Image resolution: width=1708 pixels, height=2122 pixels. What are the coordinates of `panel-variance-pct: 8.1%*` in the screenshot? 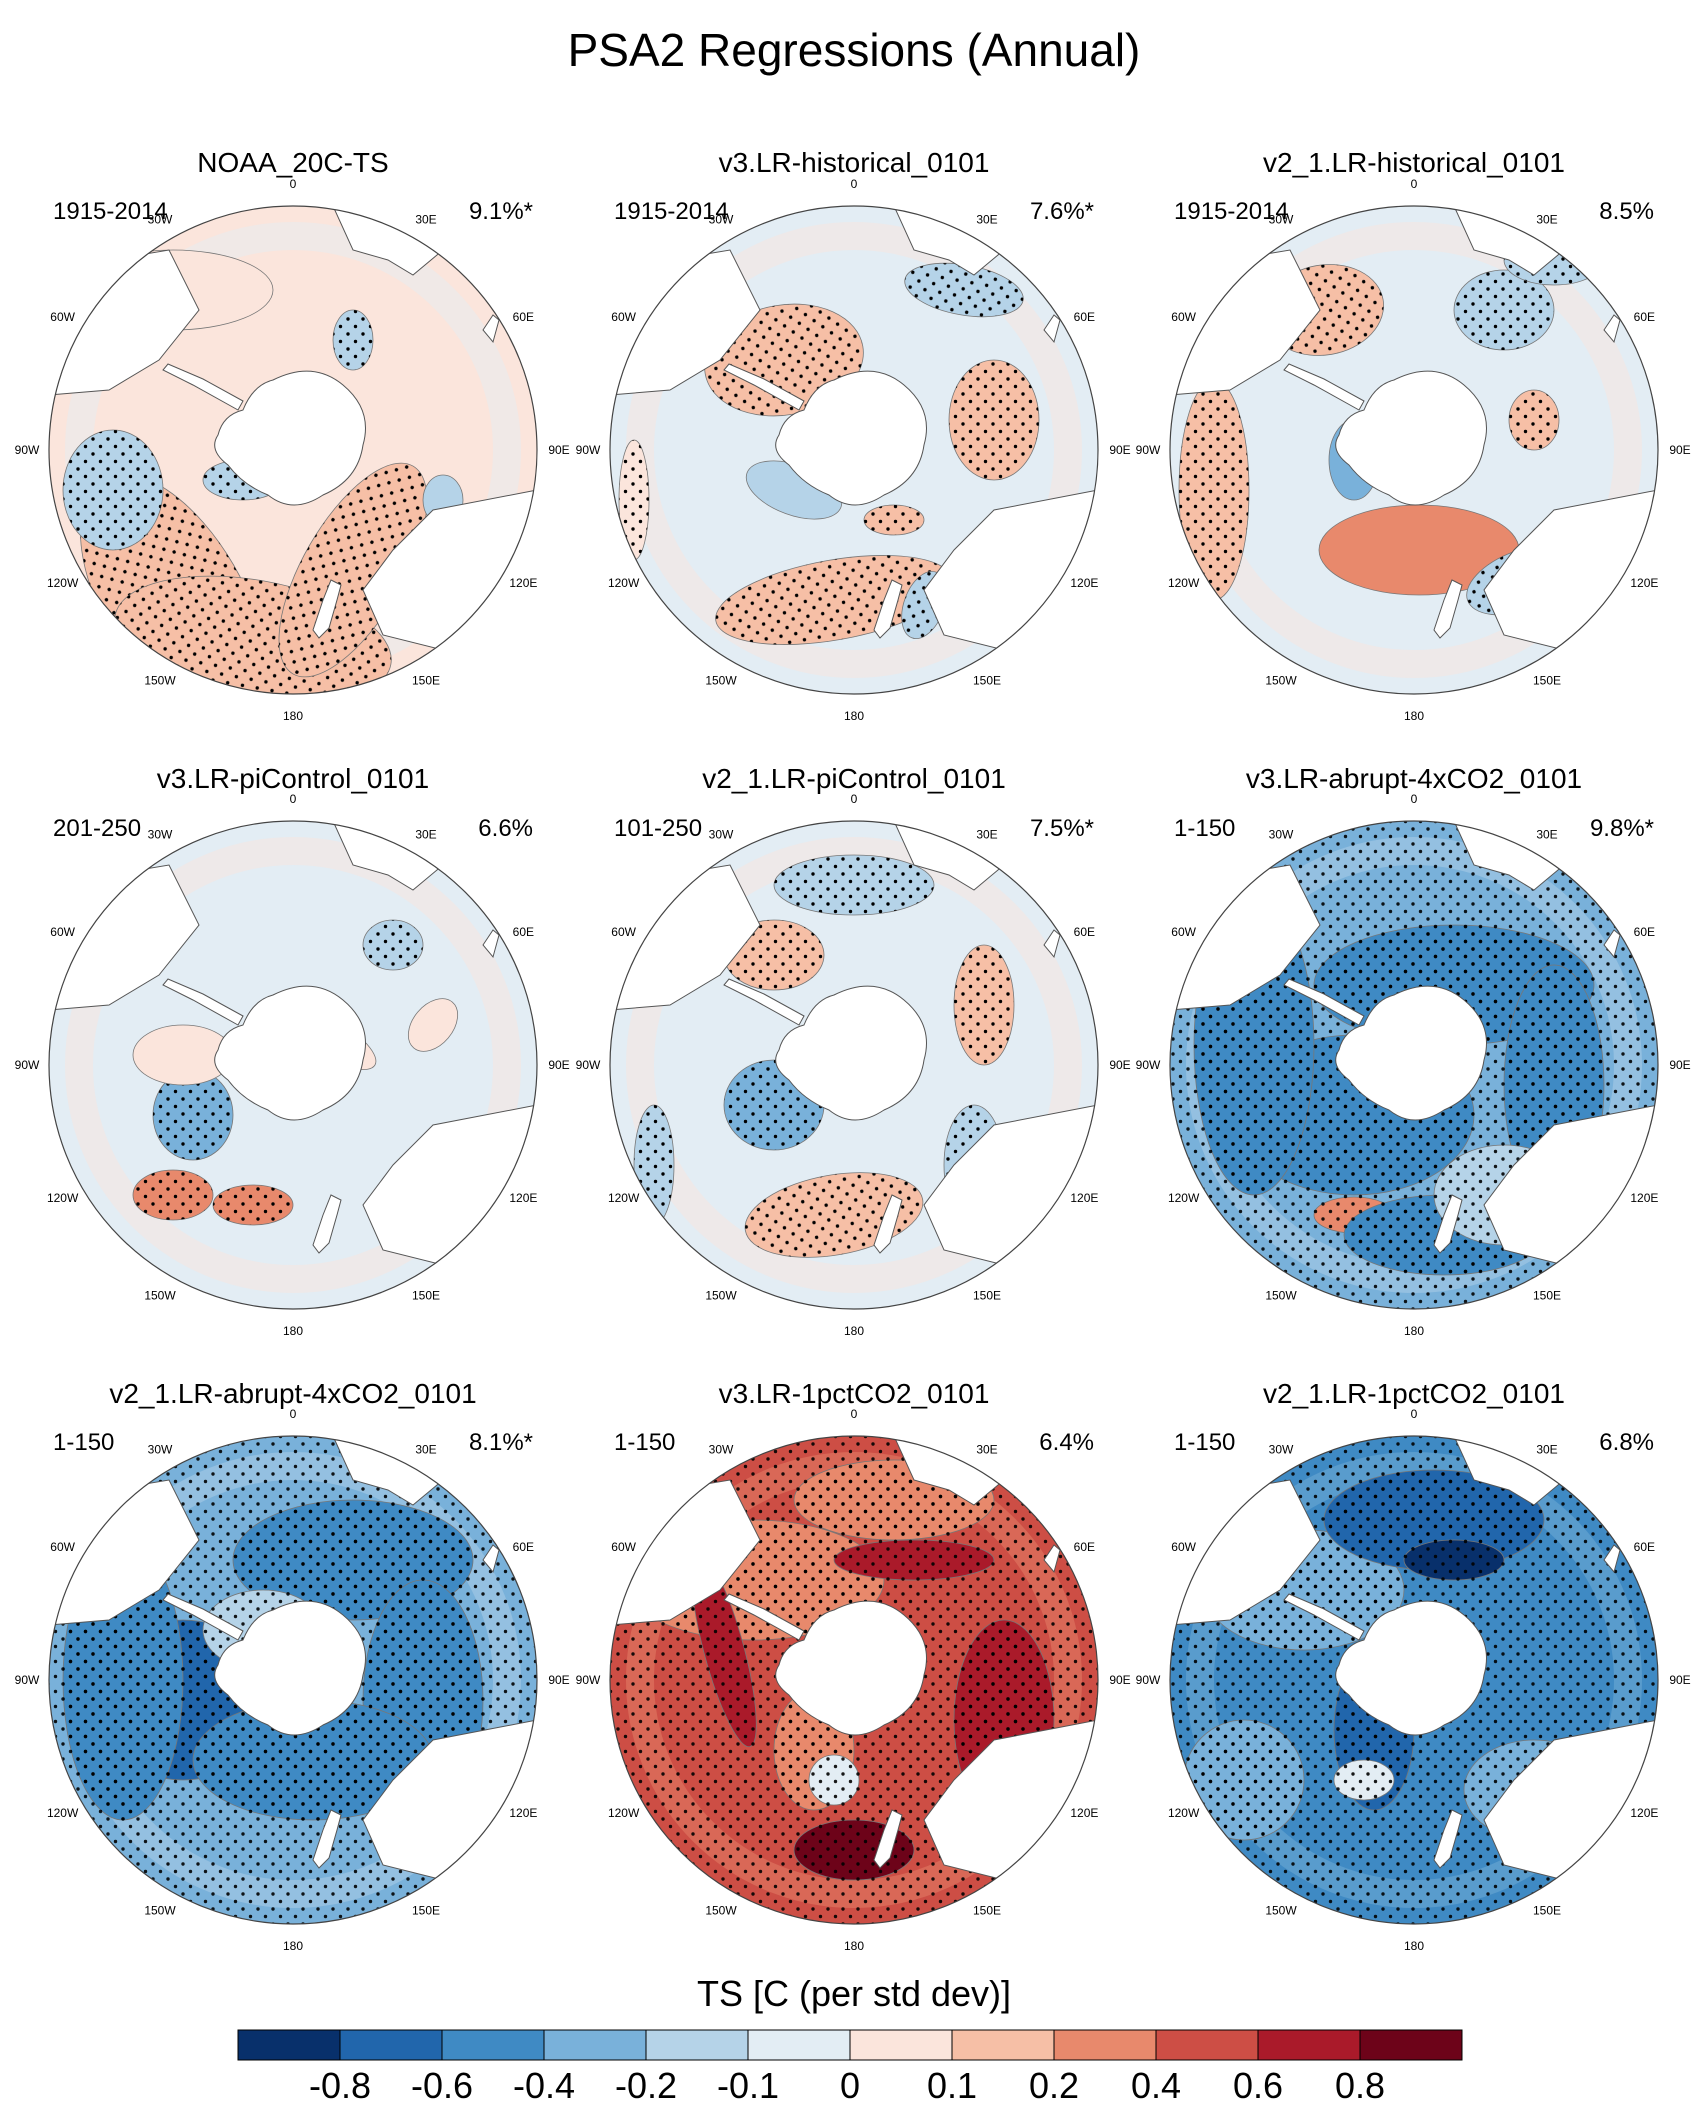 It's located at (501, 1442).